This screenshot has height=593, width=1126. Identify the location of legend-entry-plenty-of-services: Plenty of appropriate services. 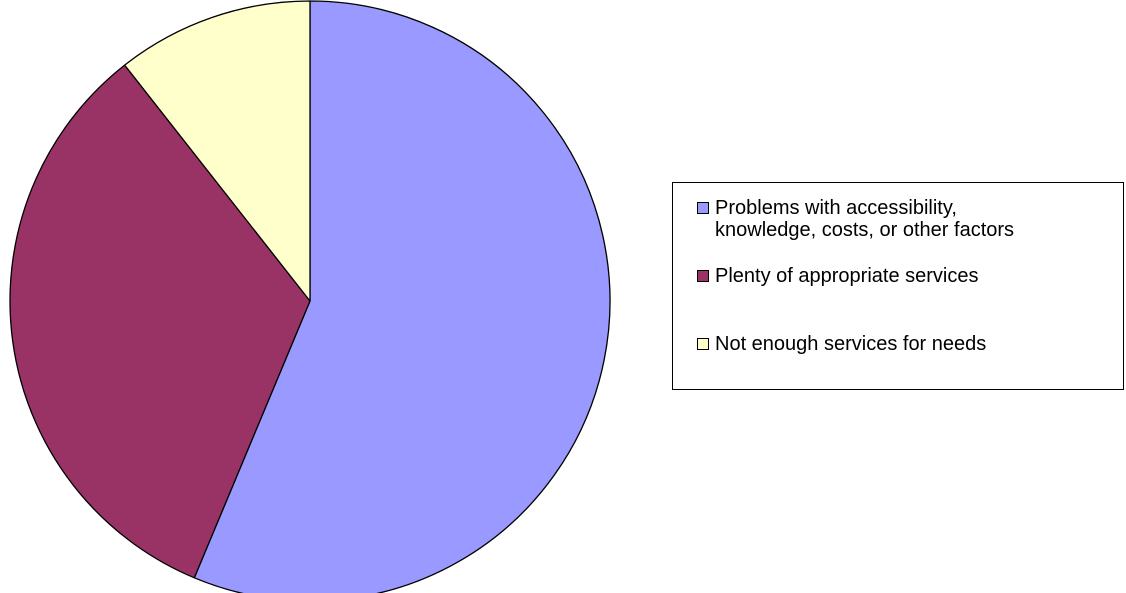
(837, 276).